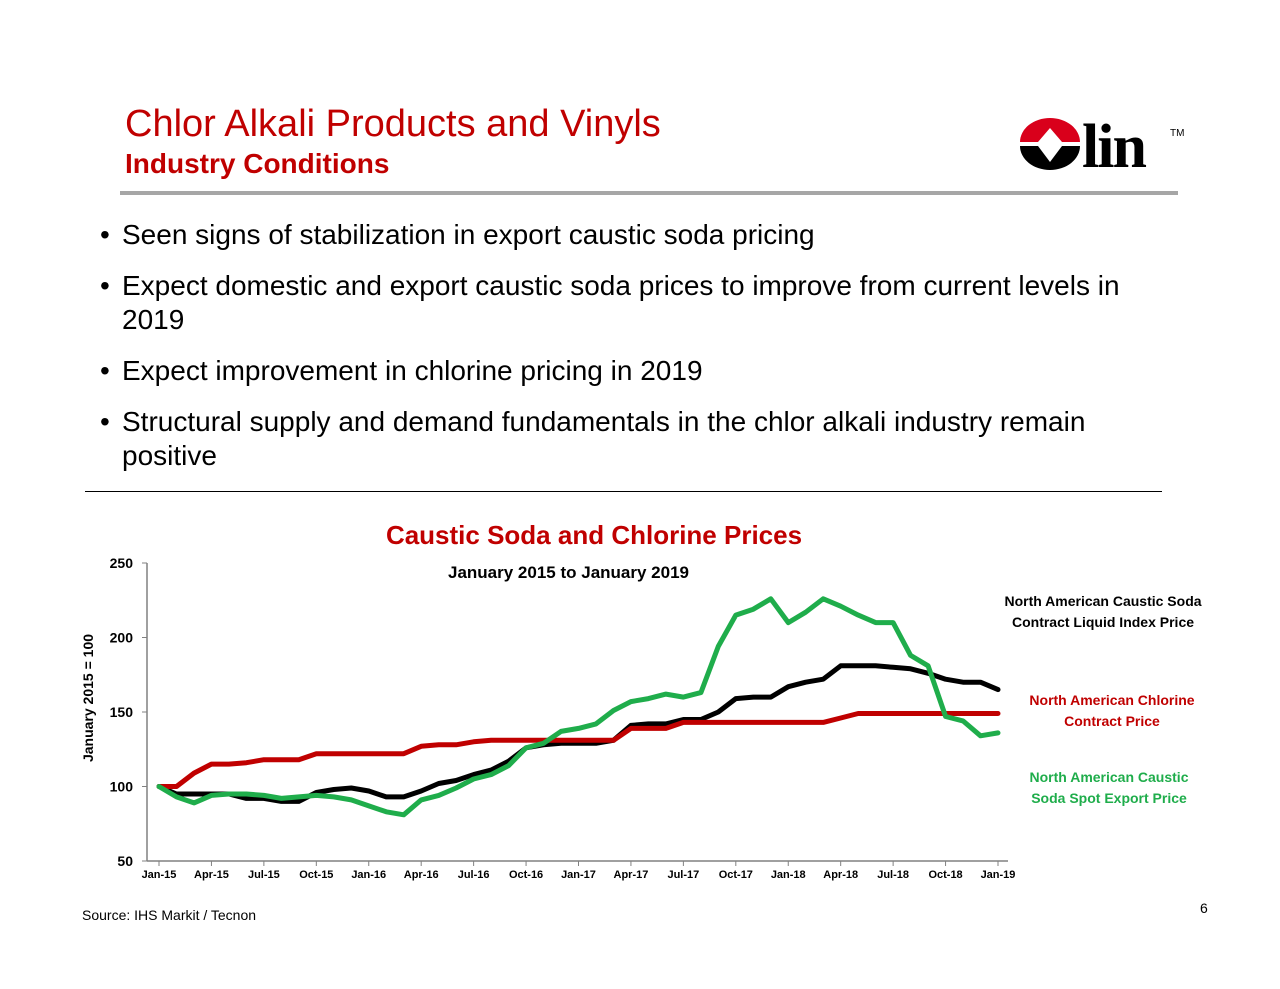  I want to click on x-tick-label: Oct-16, so click(526, 875).